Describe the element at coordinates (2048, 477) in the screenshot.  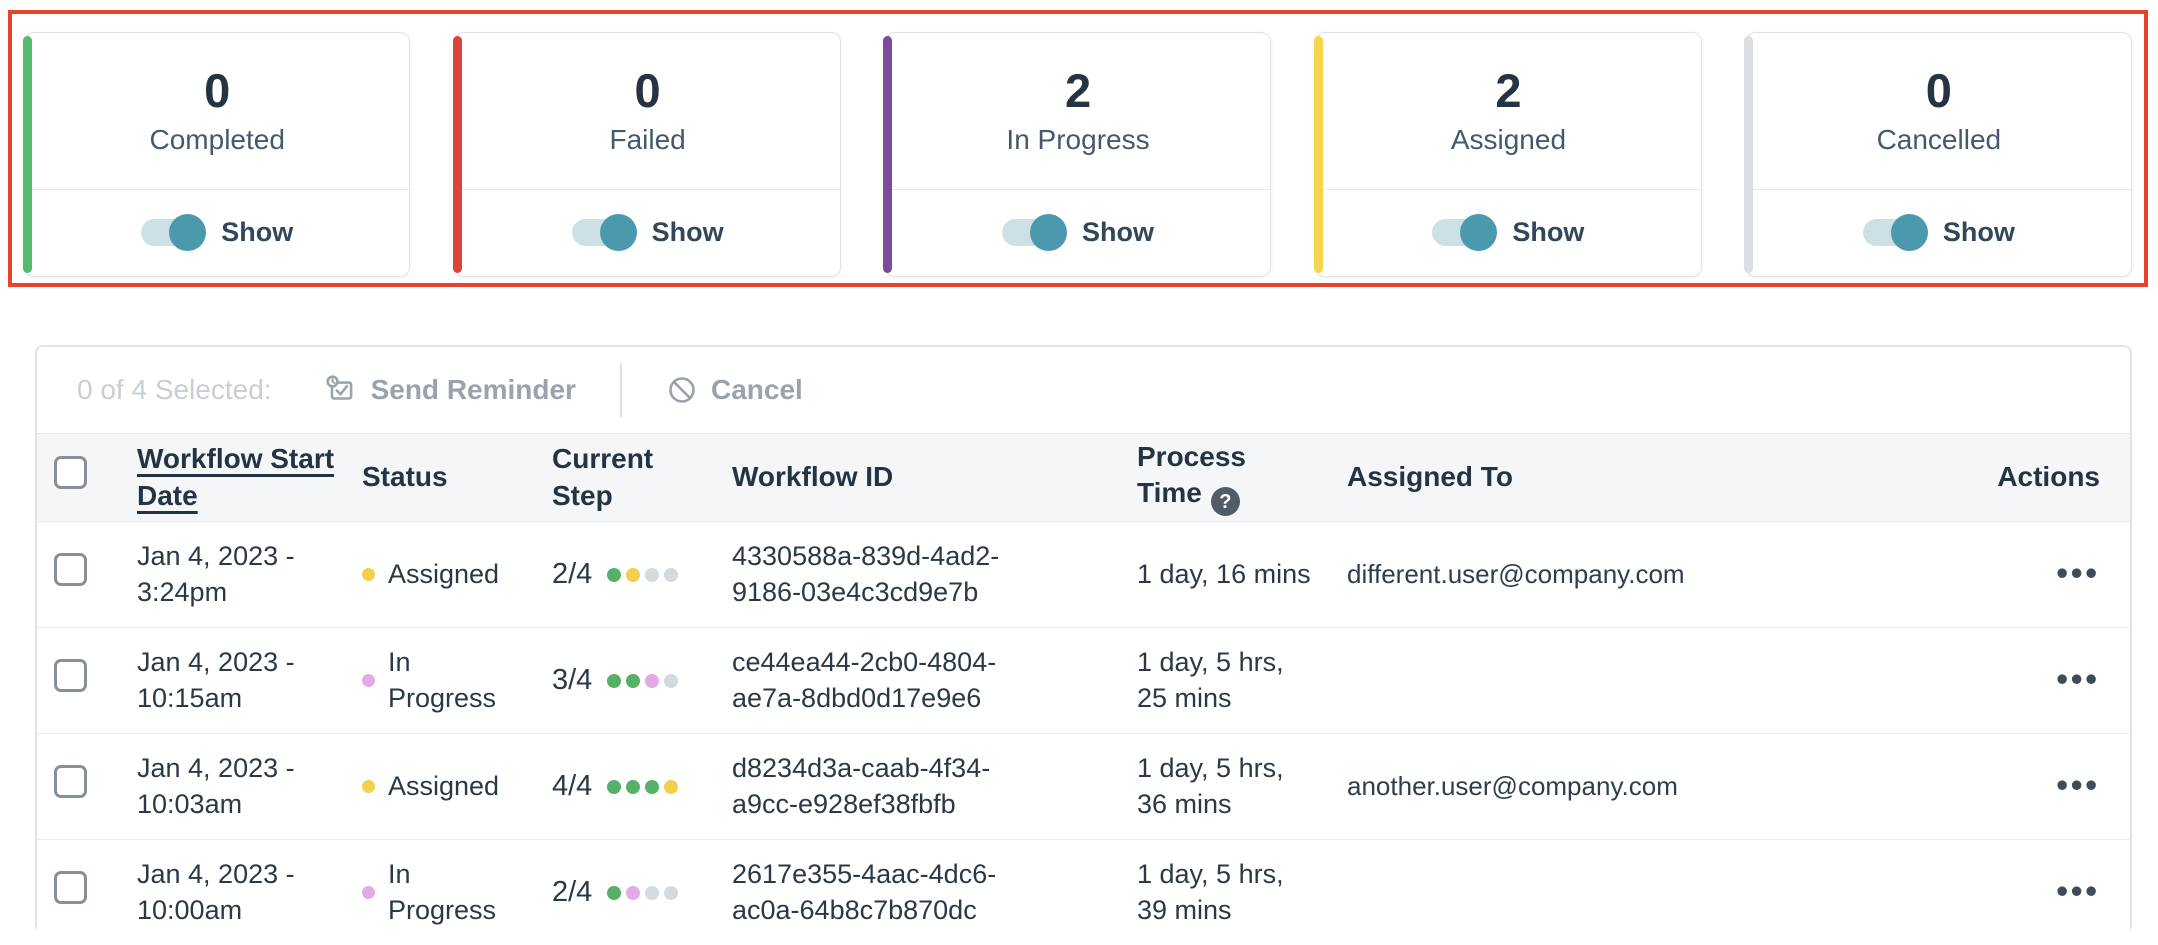
I see `header-actions: Actions` at that location.